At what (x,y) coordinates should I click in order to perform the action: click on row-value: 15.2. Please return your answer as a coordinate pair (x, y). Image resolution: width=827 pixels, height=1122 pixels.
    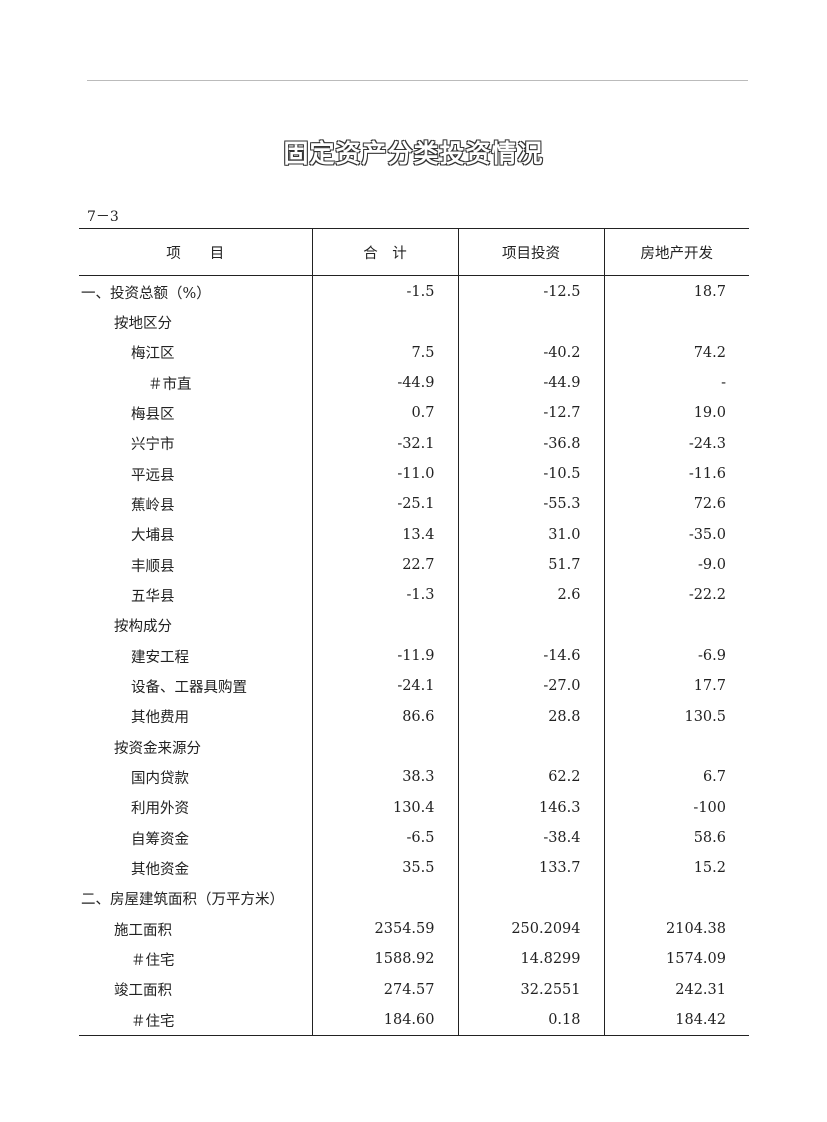
    Looking at the image, I should click on (676, 868).